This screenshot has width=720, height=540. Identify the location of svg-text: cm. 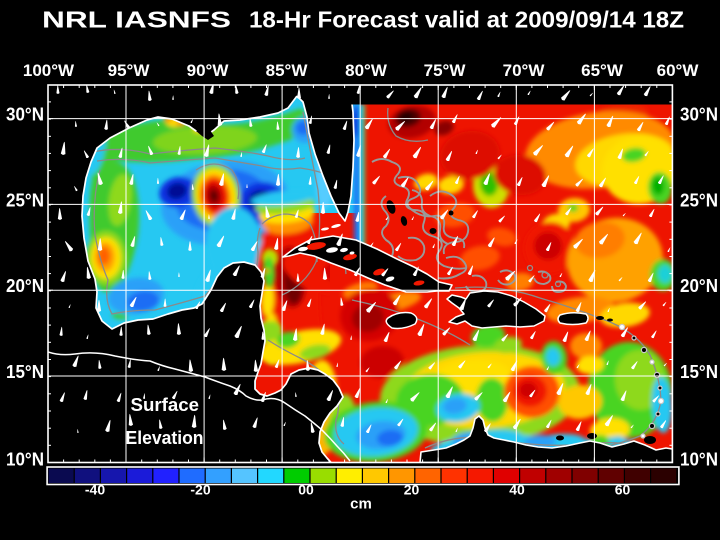
(361, 504).